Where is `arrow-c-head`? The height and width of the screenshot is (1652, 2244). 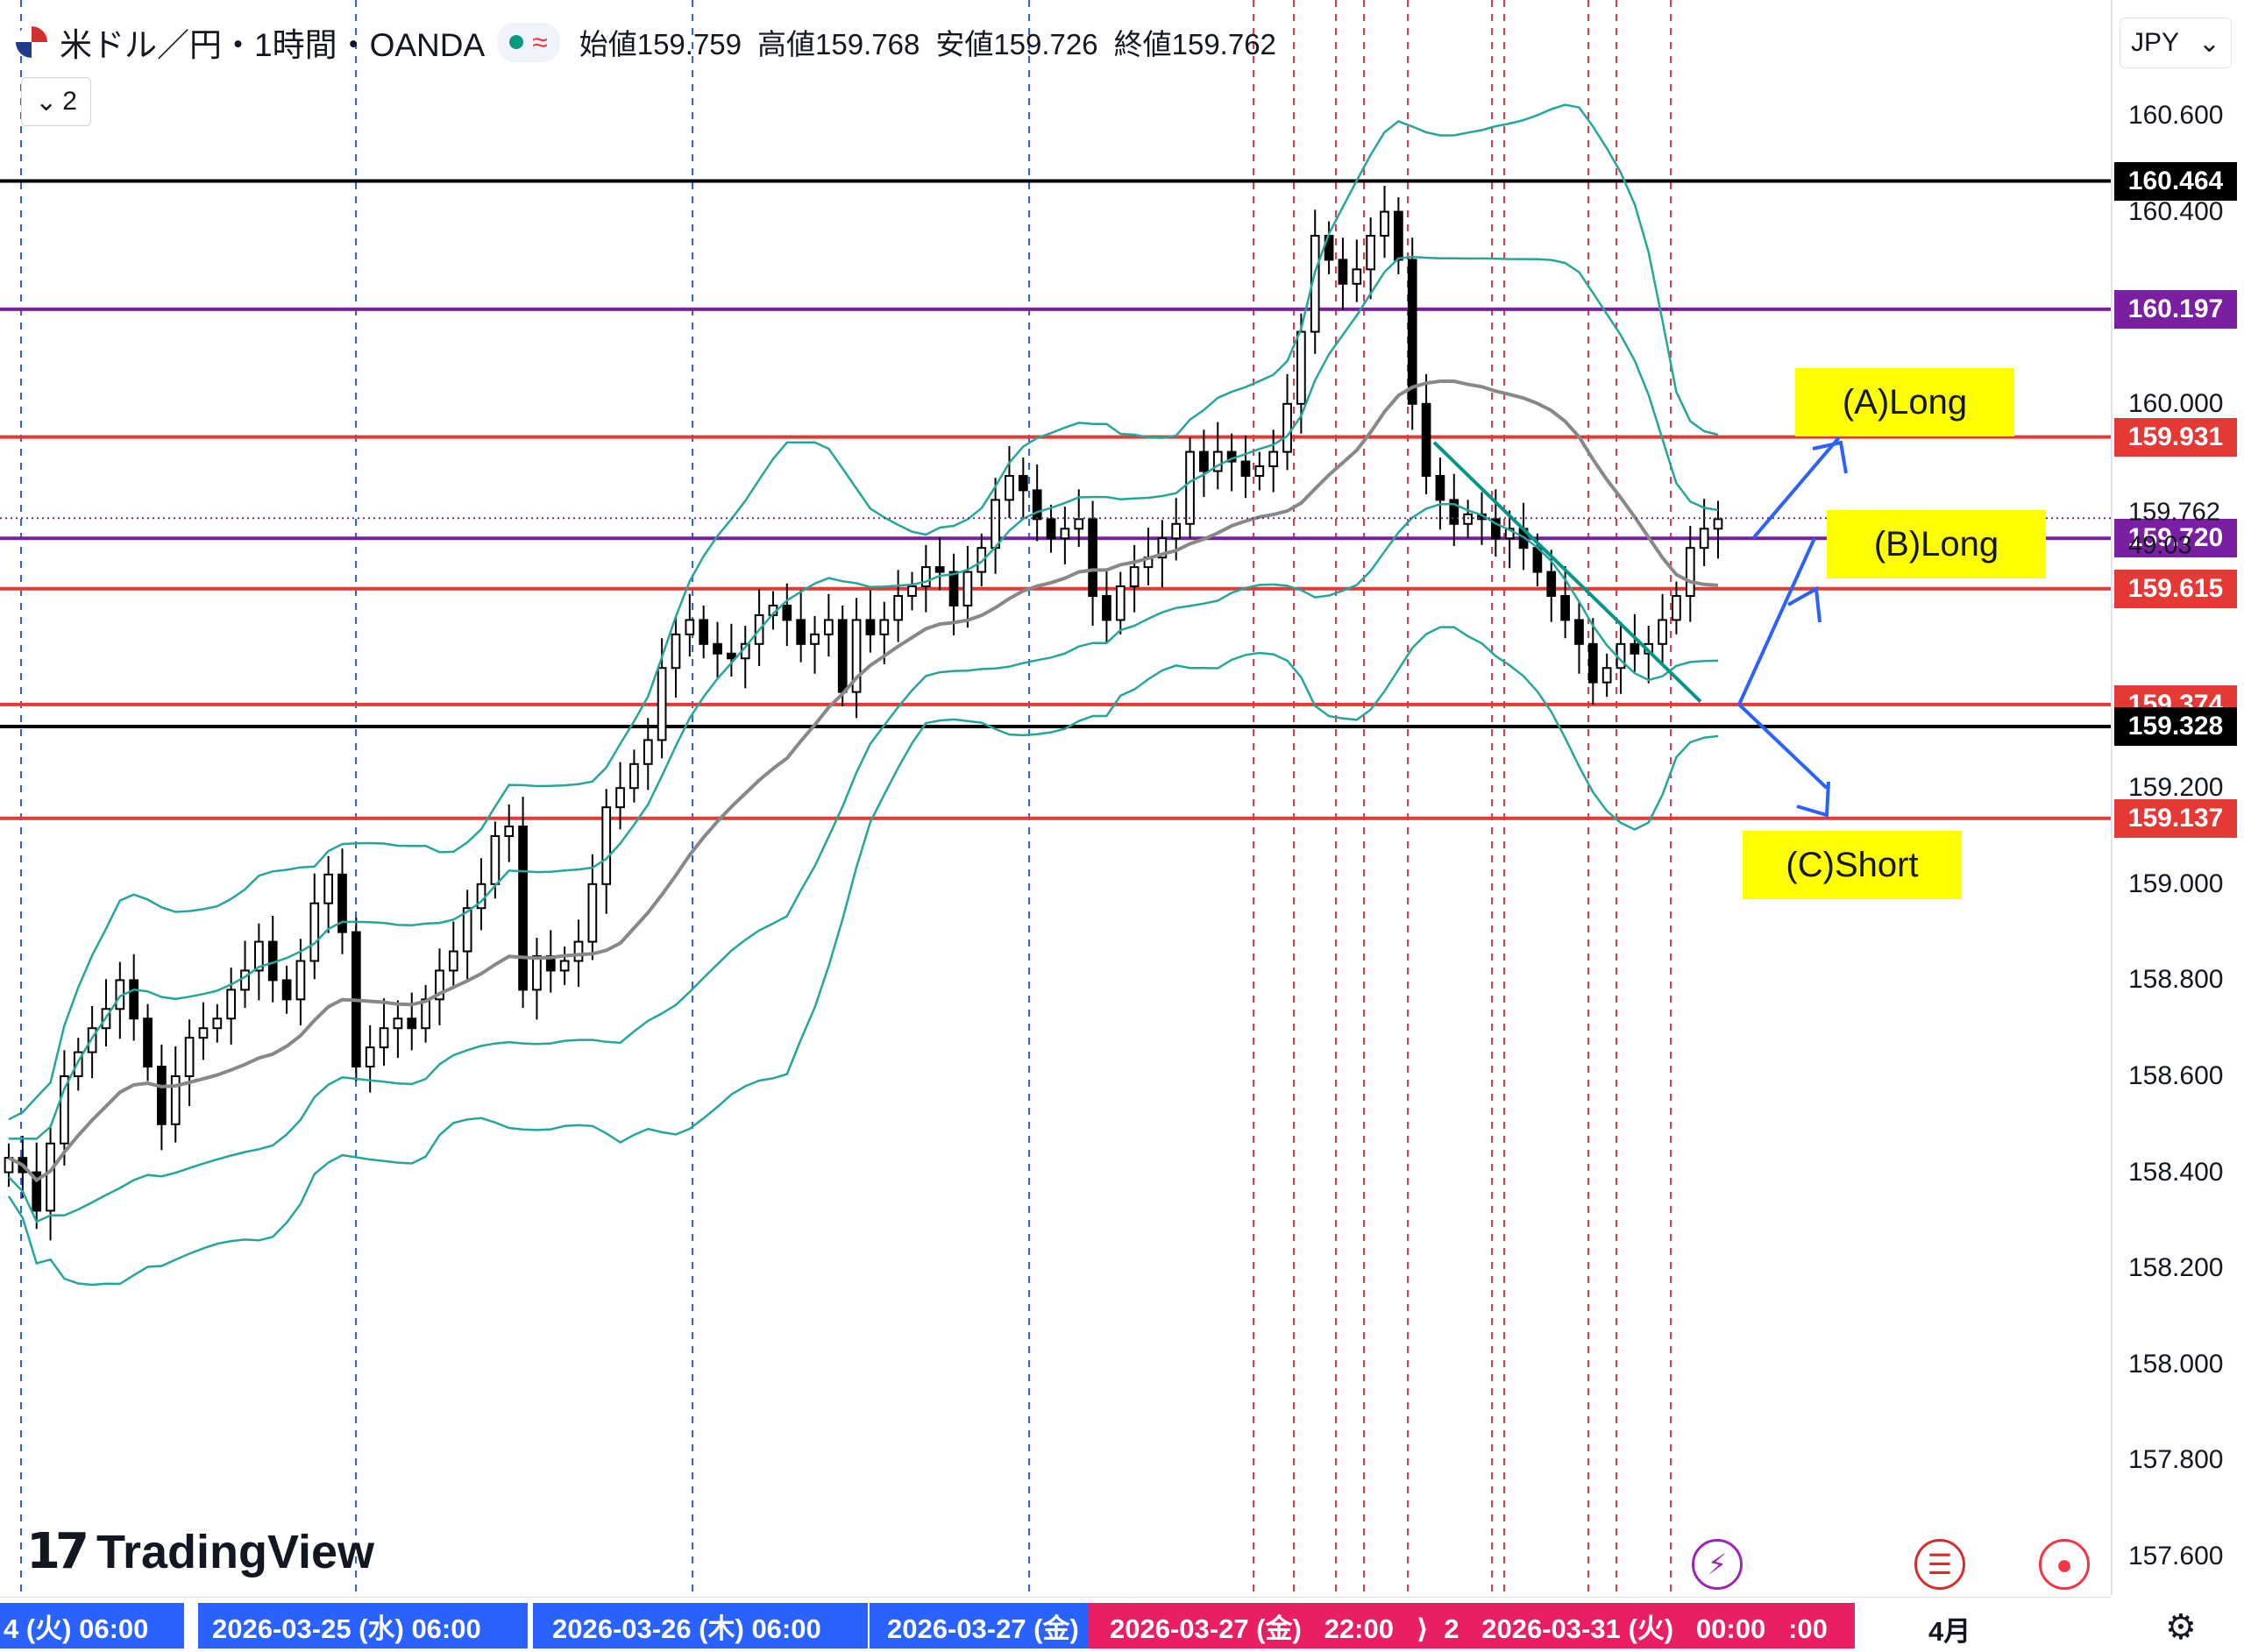
arrow-c-head is located at coordinates (1813, 799).